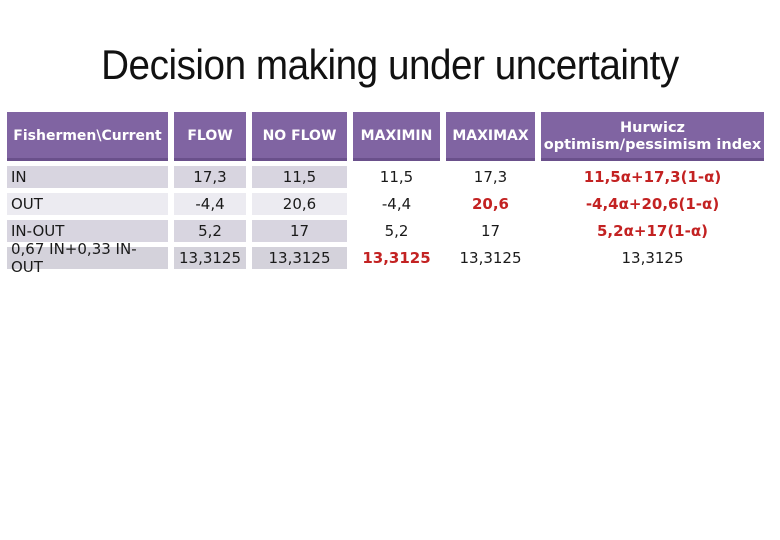  What do you see at coordinates (396, 177) in the screenshot?
I see `row-in-maximin: 11,5` at bounding box center [396, 177].